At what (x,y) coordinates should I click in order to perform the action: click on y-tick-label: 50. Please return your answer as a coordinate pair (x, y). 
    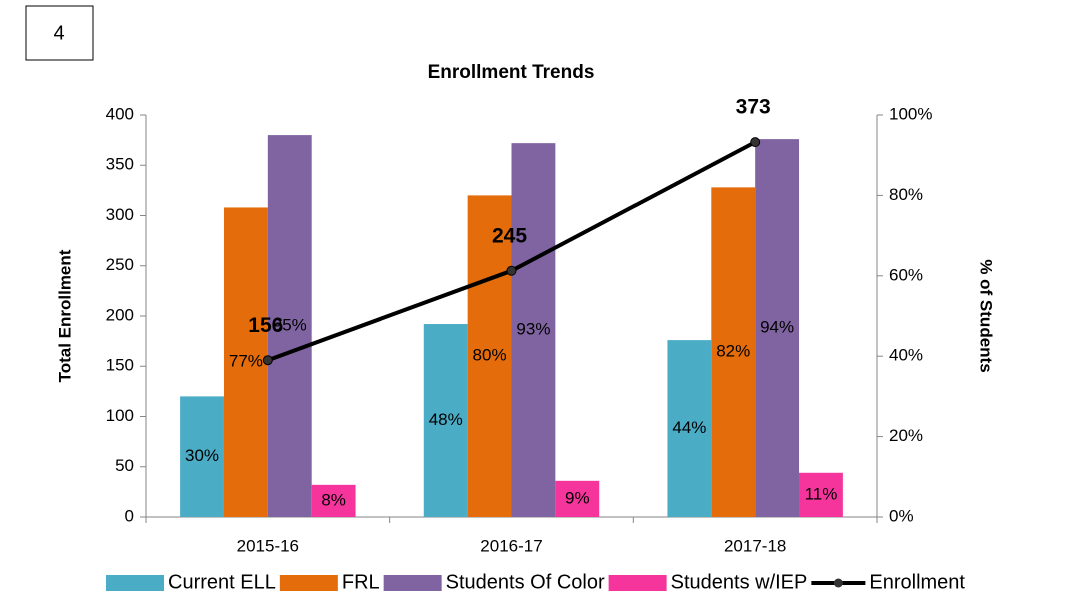
    Looking at the image, I should click on (124, 465).